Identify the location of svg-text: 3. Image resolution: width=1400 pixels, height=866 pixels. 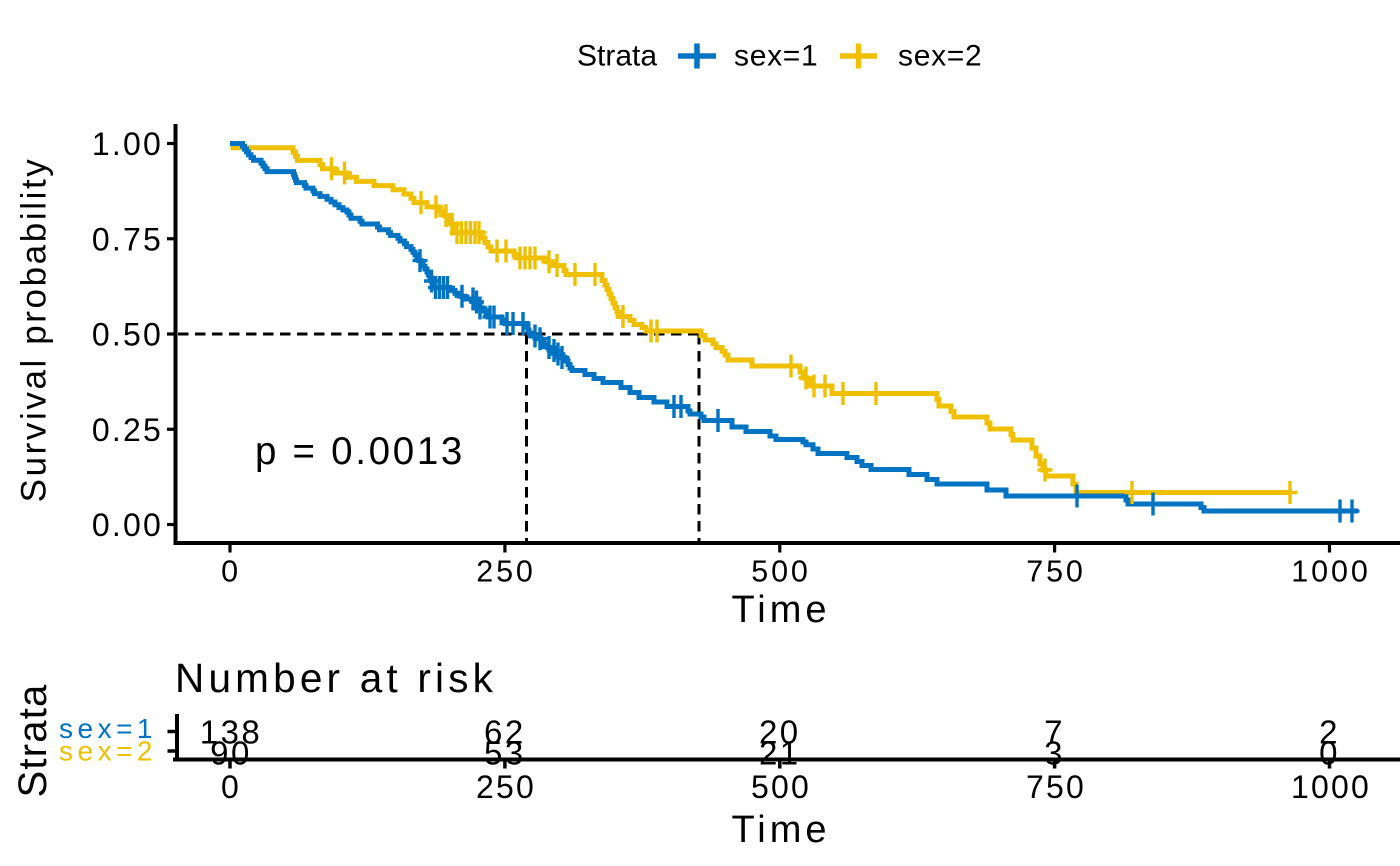
(1054, 753).